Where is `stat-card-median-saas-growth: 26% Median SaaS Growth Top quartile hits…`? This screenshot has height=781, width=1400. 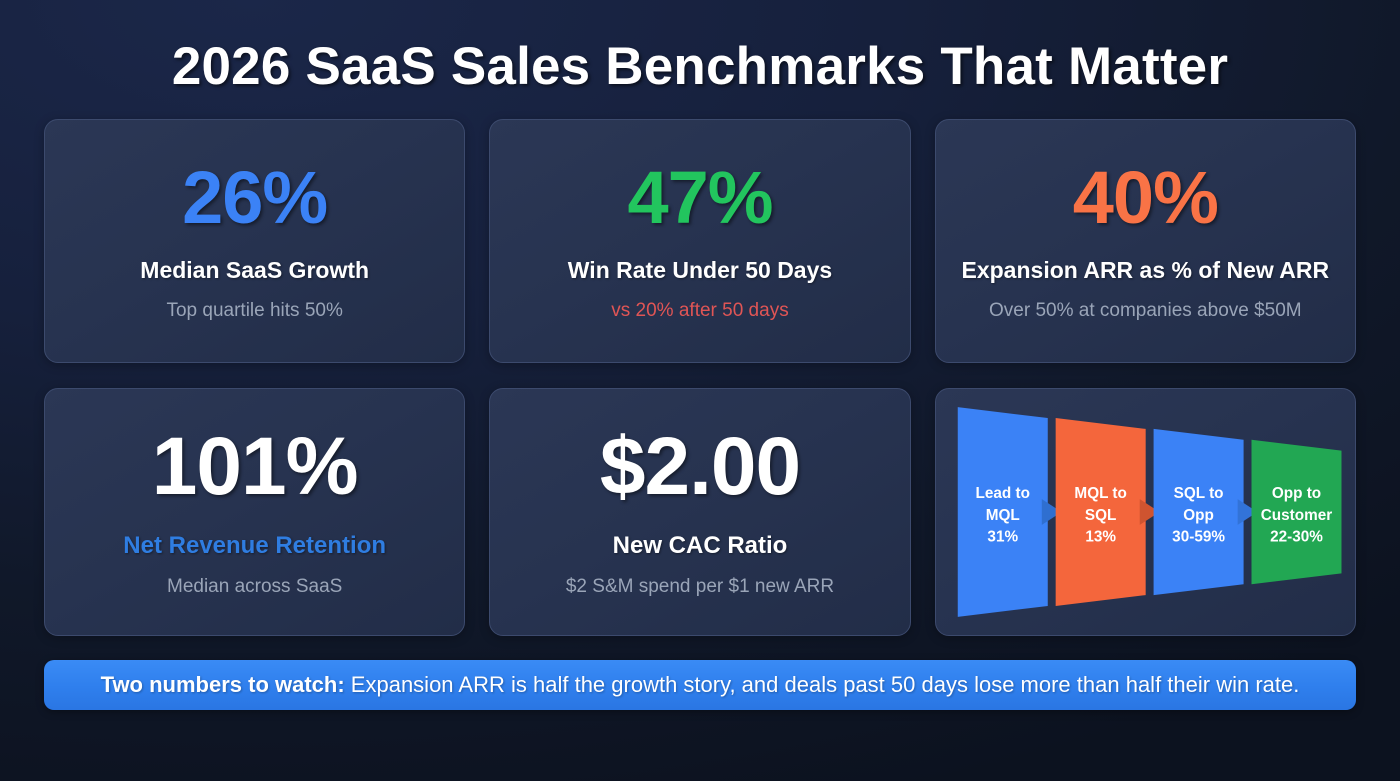
stat-card-median-saas-growth: 26% Median SaaS Growth Top quartile hits… is located at coordinates (255, 241).